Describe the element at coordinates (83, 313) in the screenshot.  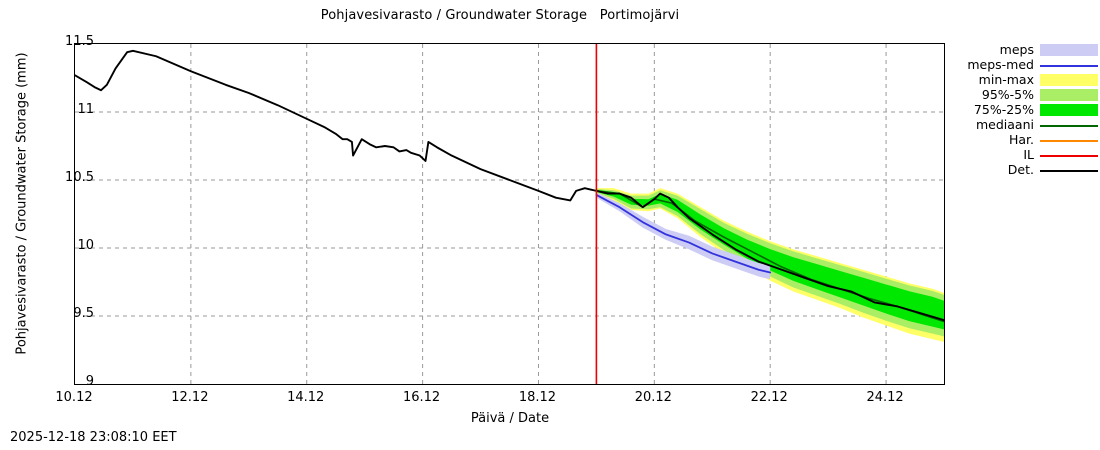
I see `y-tick-label: 9.5` at that location.